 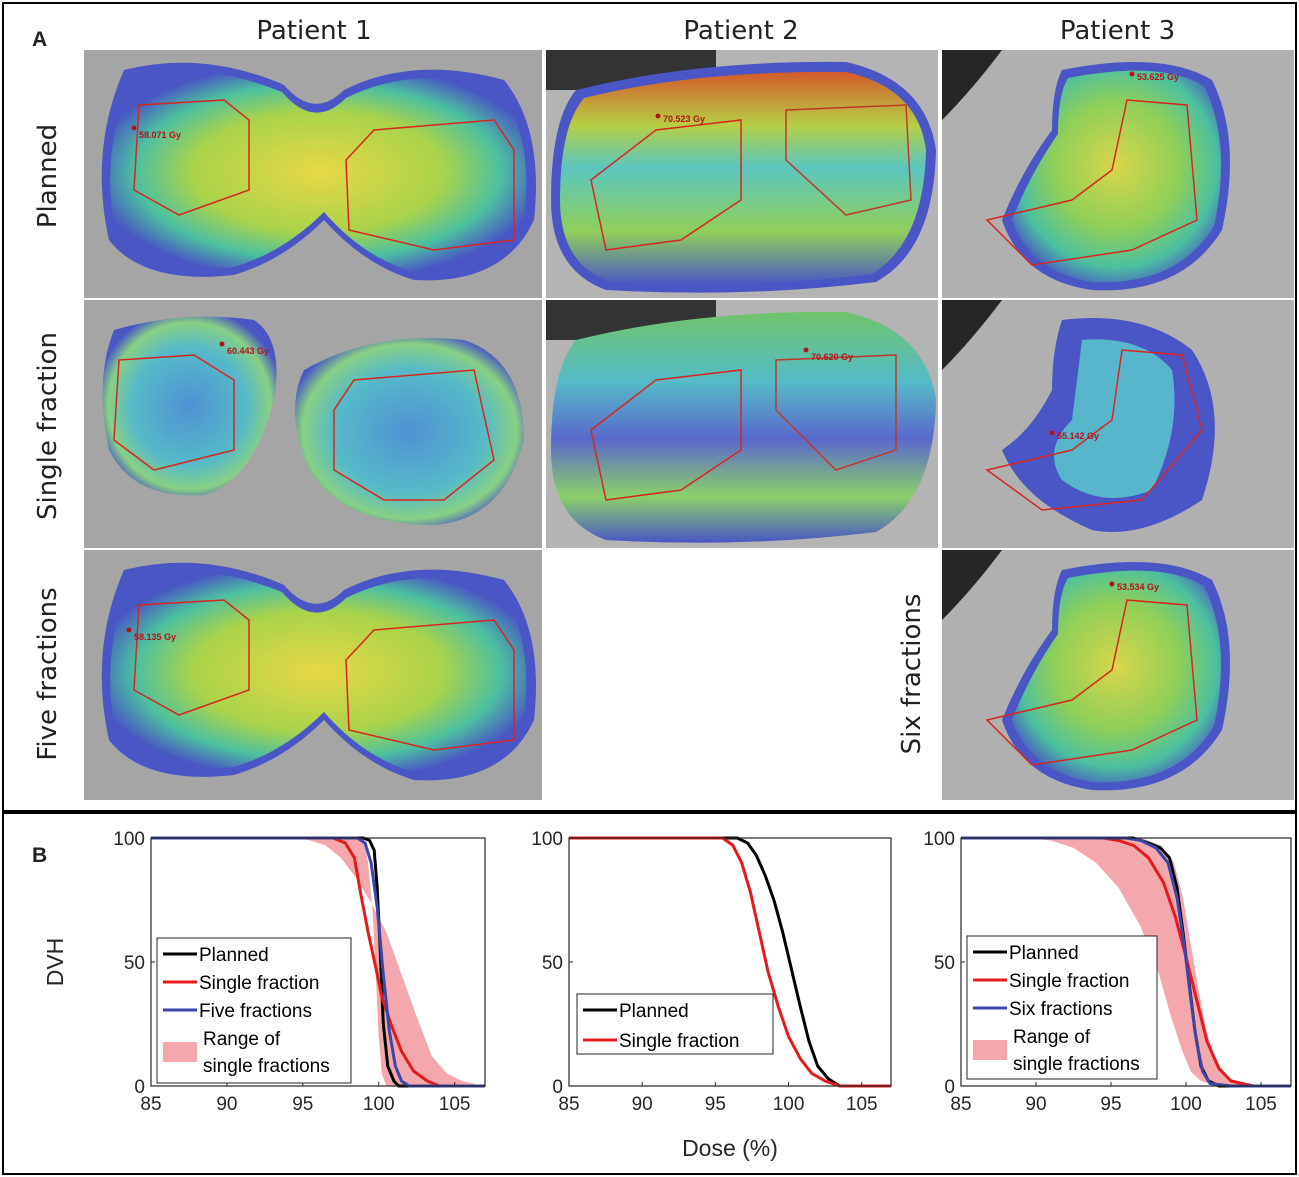 I want to click on panel-letter-a: A, so click(x=40, y=39).